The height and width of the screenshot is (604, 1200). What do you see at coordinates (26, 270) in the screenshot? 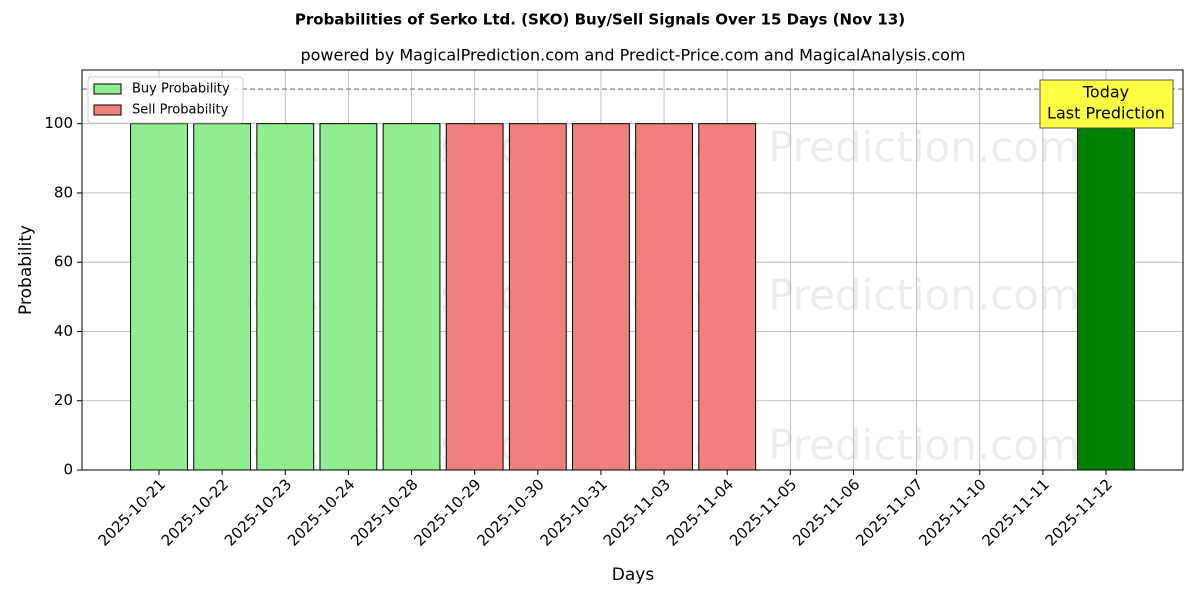
I see `y-axis-label: Probability` at bounding box center [26, 270].